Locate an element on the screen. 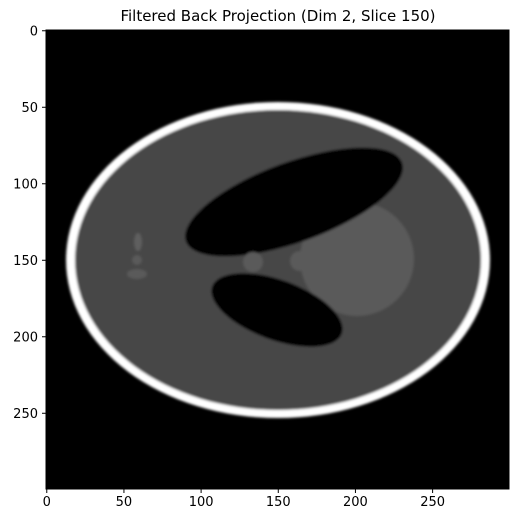  x-tick-label: 250 is located at coordinates (432, 502).